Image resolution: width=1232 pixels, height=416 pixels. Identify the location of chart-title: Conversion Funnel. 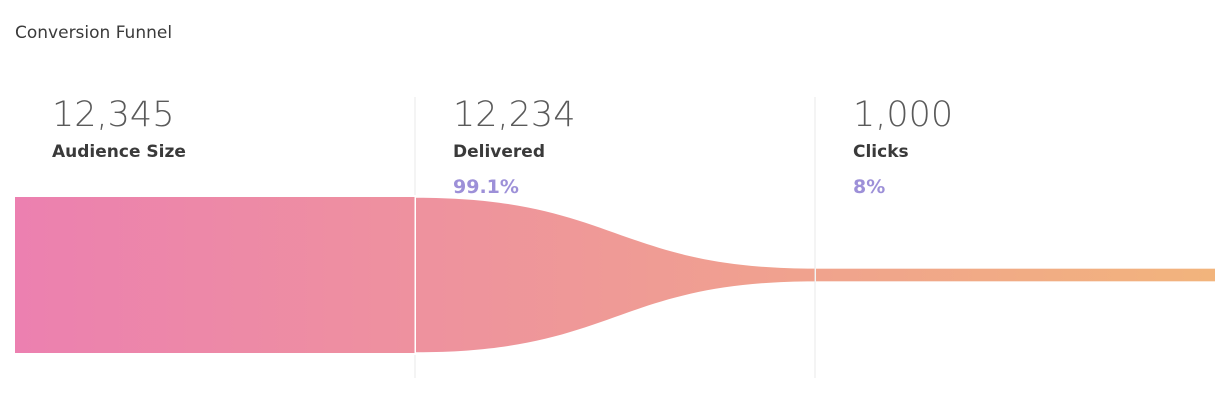
(93, 33).